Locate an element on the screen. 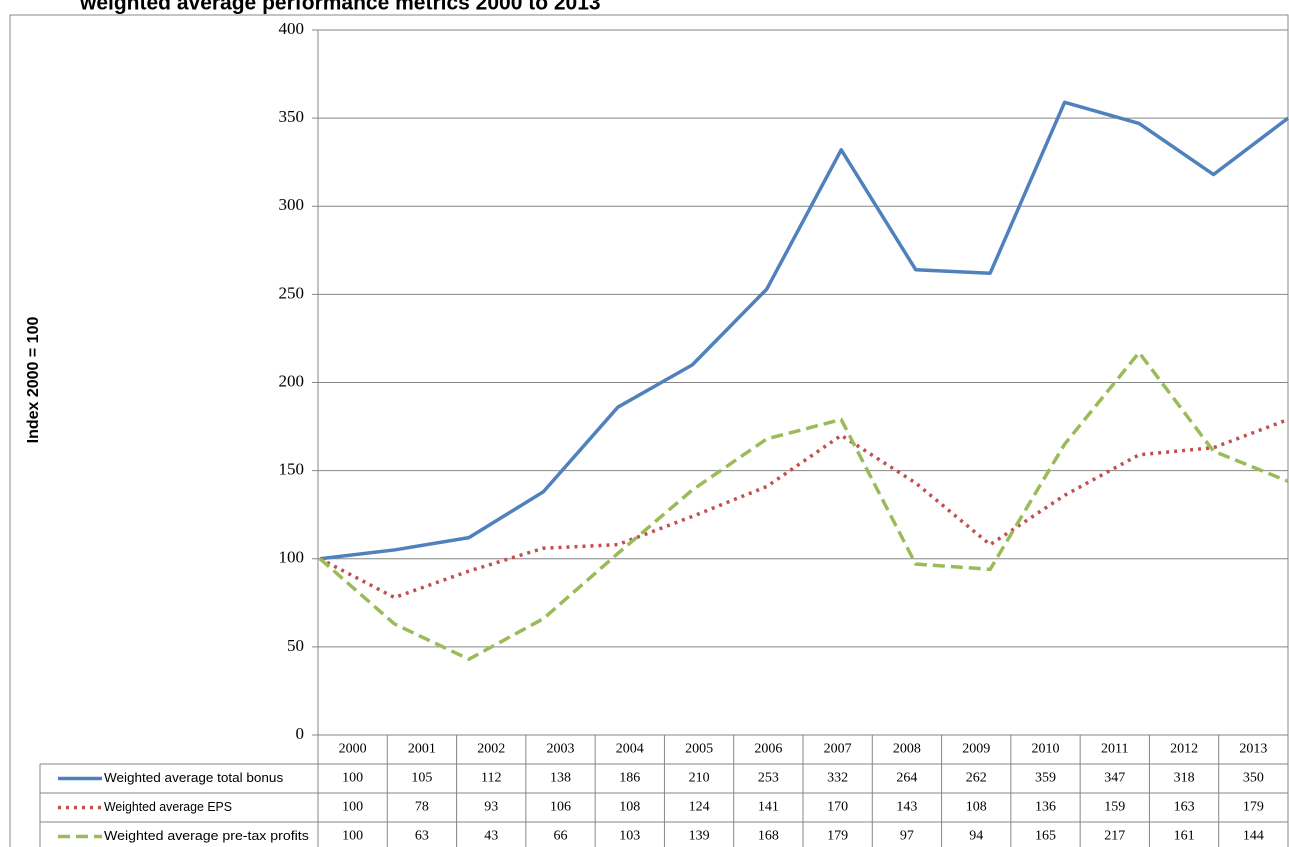  x-tick-label: 2012 is located at coordinates (1184, 749).